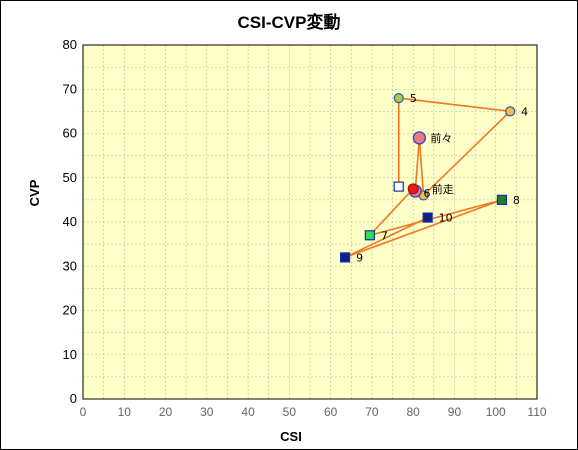 The image size is (578, 450). Describe the element at coordinates (125, 412) in the screenshot. I see `x-tick-label: 10` at that location.